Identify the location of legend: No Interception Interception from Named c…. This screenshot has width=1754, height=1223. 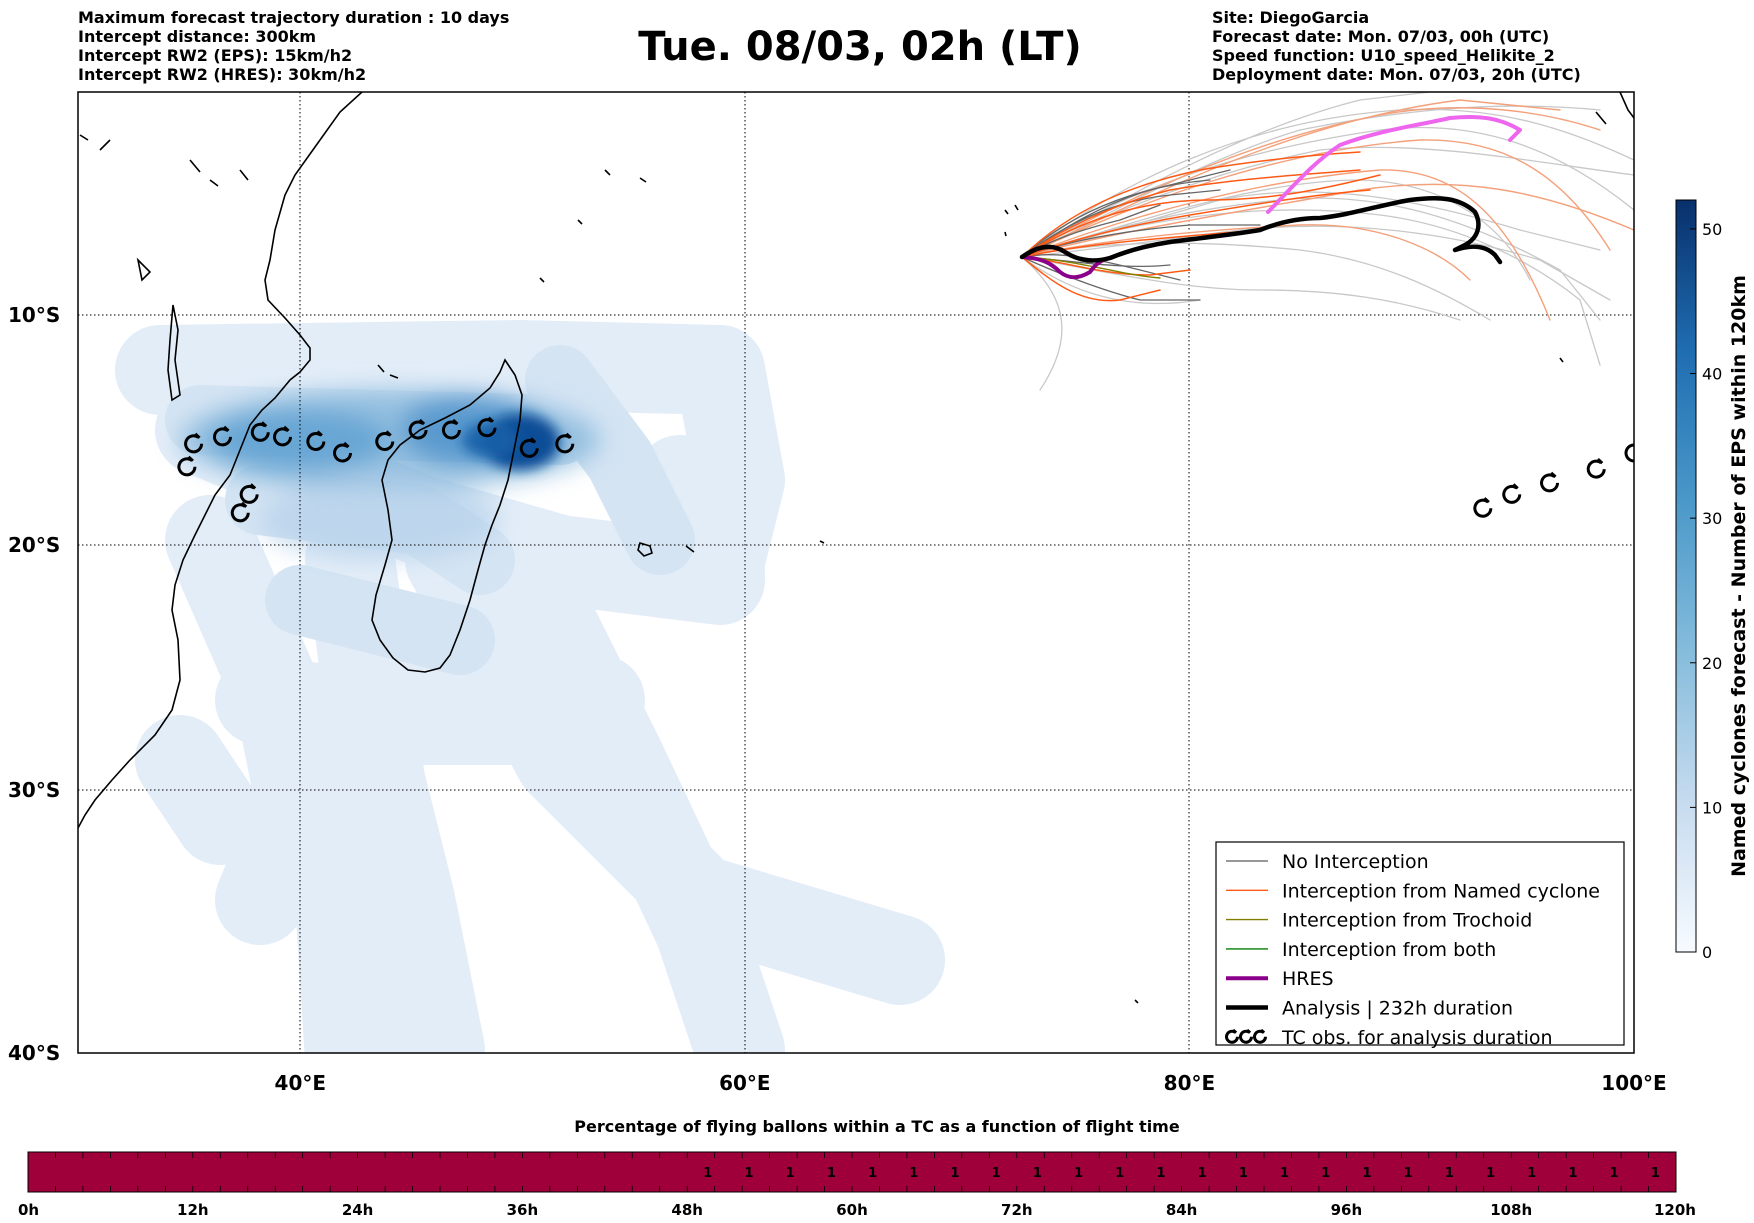
(1420, 945).